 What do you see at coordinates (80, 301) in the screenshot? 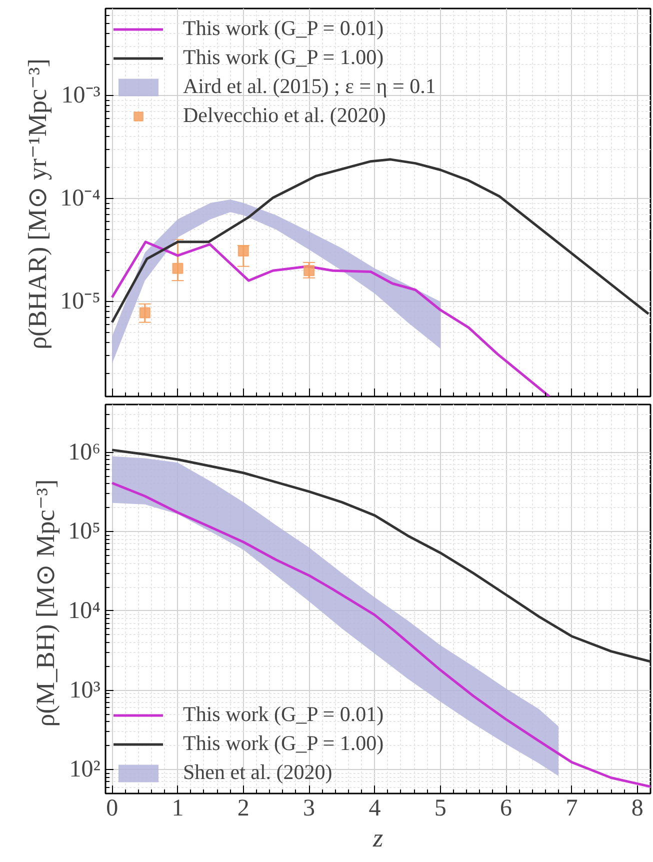
I see `y-tick-label: 10⁻⁵` at bounding box center [80, 301].